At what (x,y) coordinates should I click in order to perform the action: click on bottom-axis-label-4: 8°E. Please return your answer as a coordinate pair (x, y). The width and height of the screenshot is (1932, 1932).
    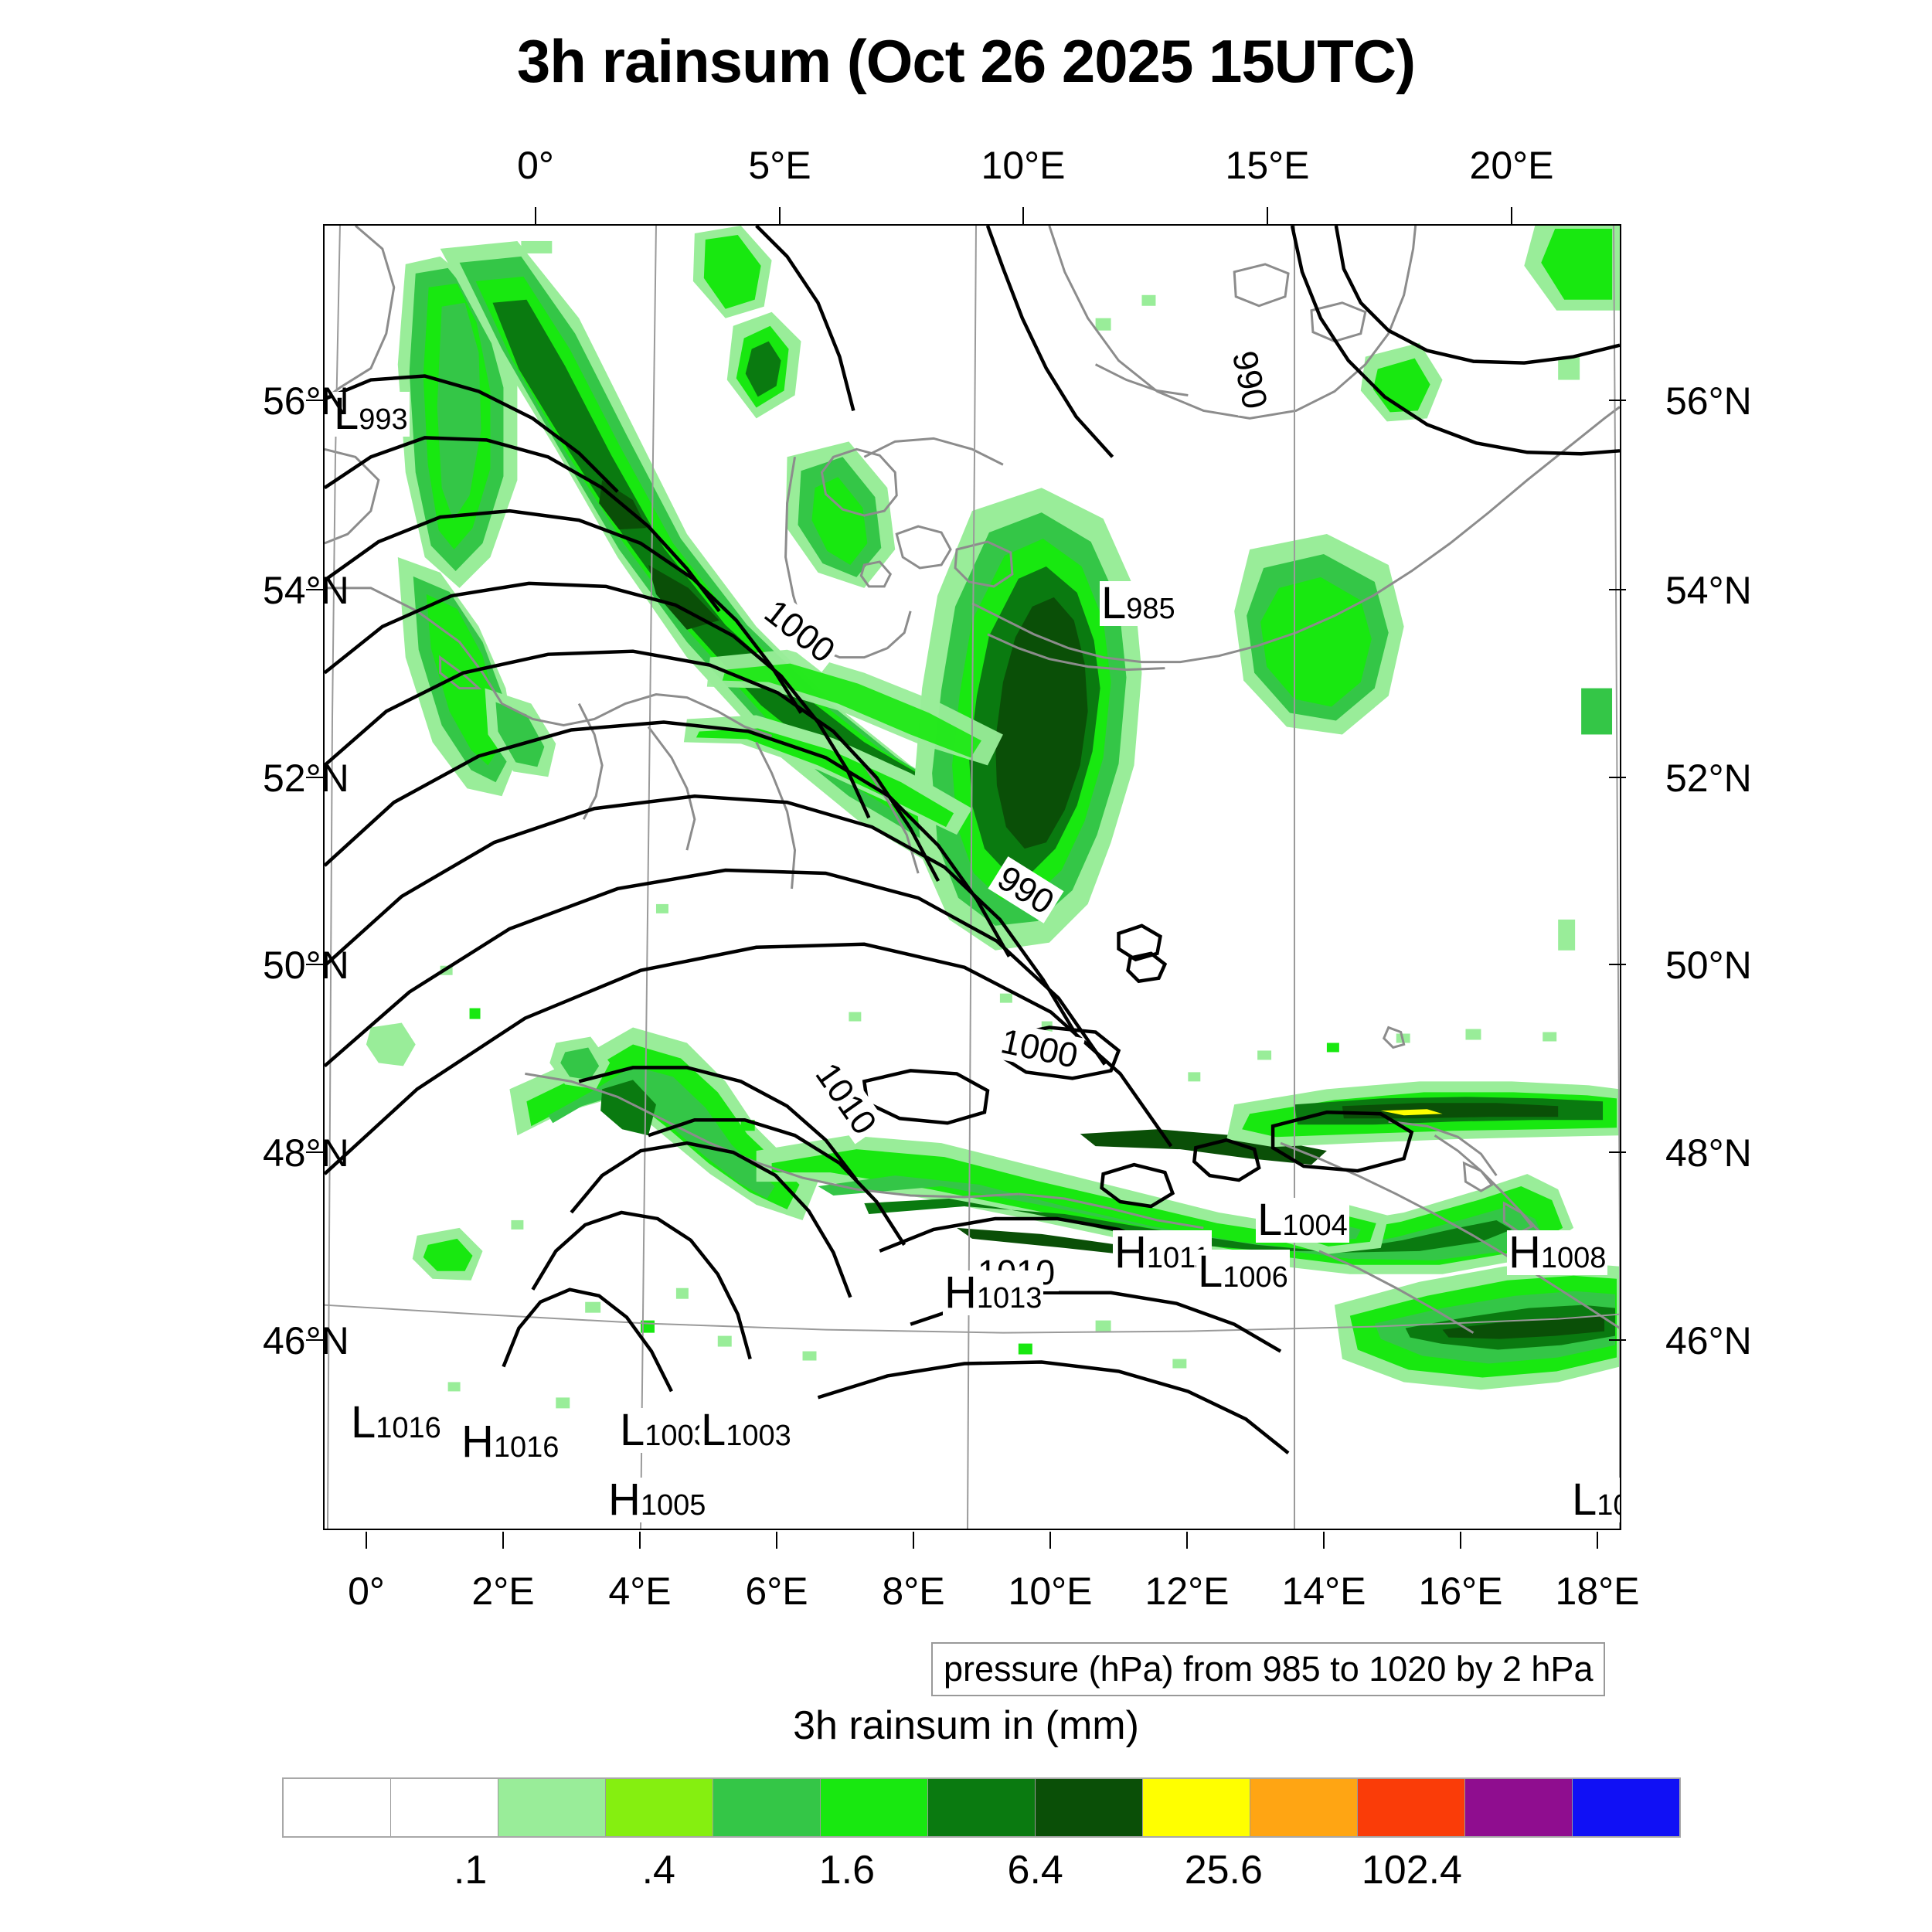
    Looking at the image, I should click on (914, 1591).